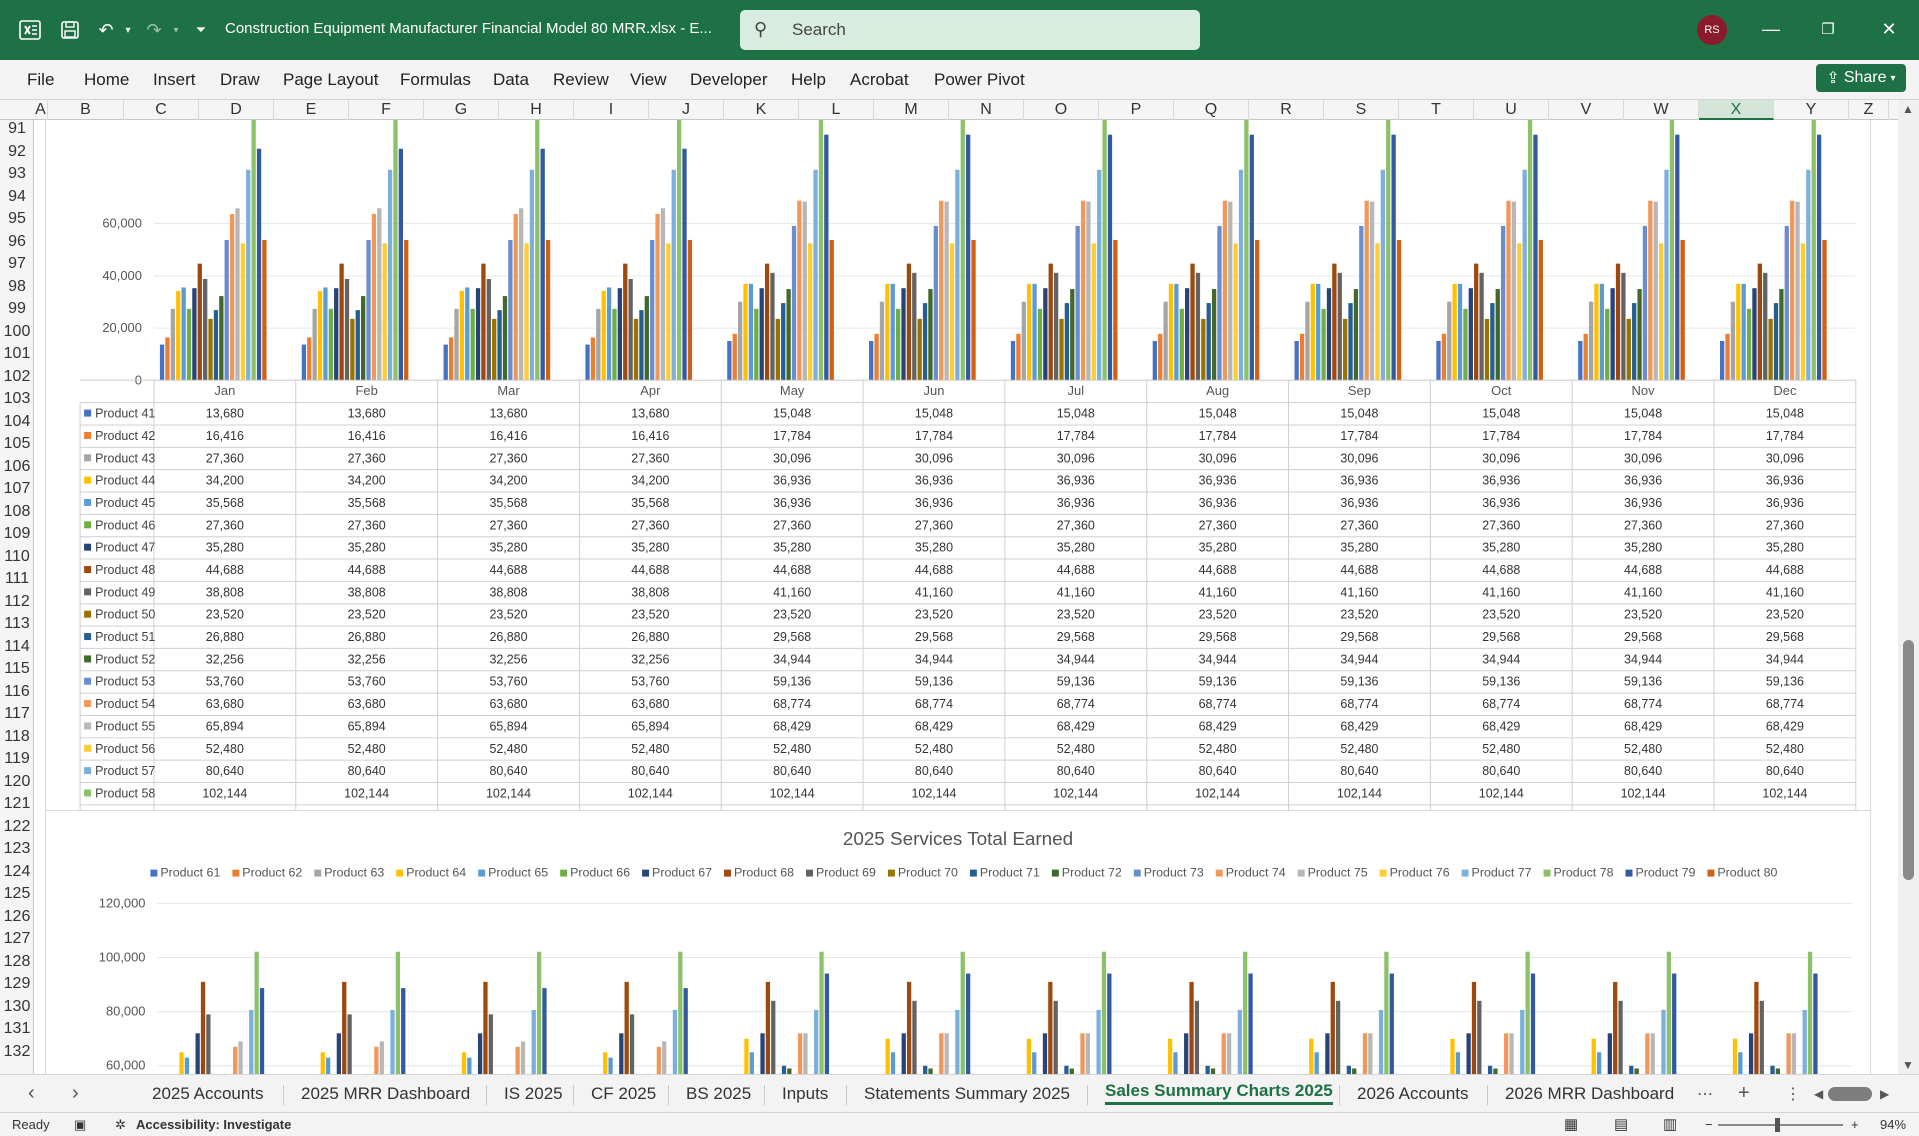 This screenshot has width=1919, height=1136. Describe the element at coordinates (1908, 760) in the screenshot. I see `scroll-thumb` at that location.